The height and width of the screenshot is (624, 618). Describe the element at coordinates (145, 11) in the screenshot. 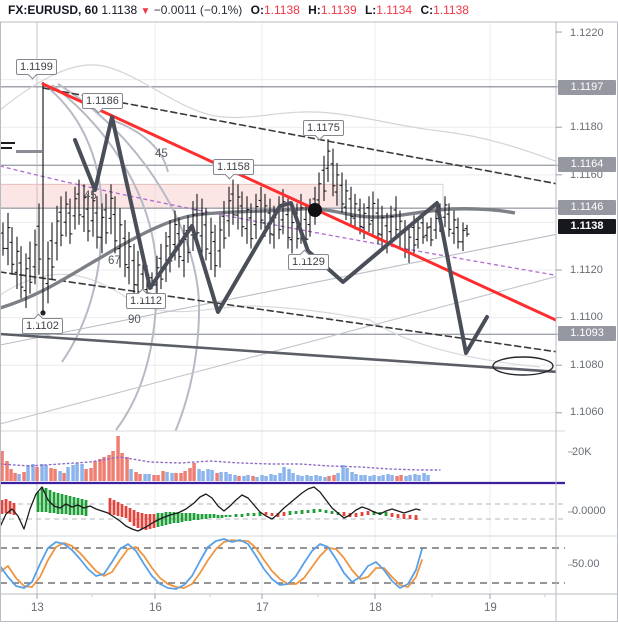

I see `down-arrow-icon: ▼` at that location.